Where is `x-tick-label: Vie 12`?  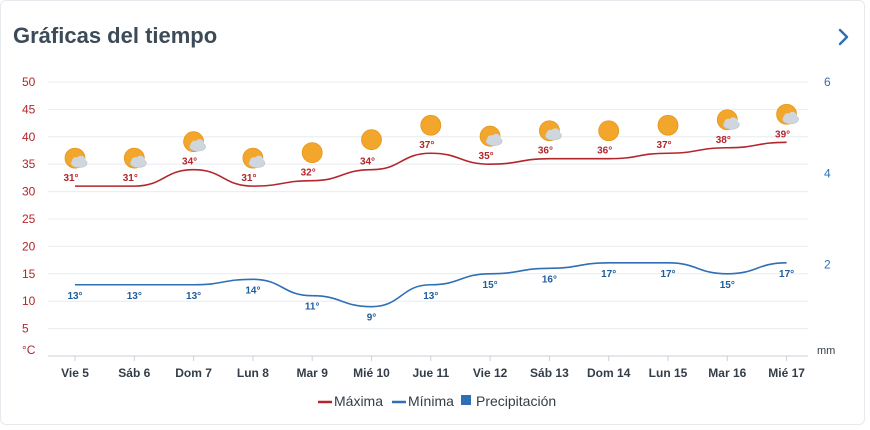 x-tick-label: Vie 12 is located at coordinates (490, 373).